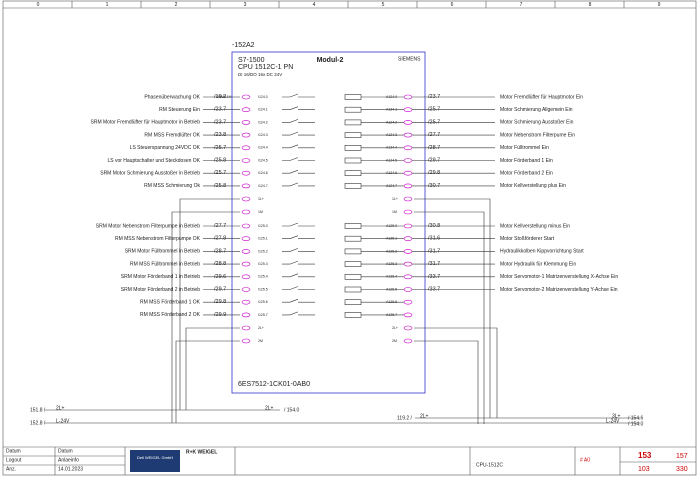  What do you see at coordinates (263, 289) in the screenshot?
I see `input-address: I125.5` at bounding box center [263, 289].